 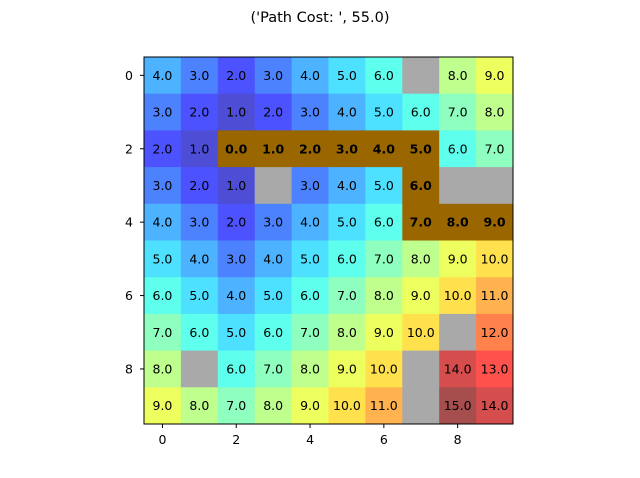 I want to click on y-tick-label: 6, so click(x=129, y=295).